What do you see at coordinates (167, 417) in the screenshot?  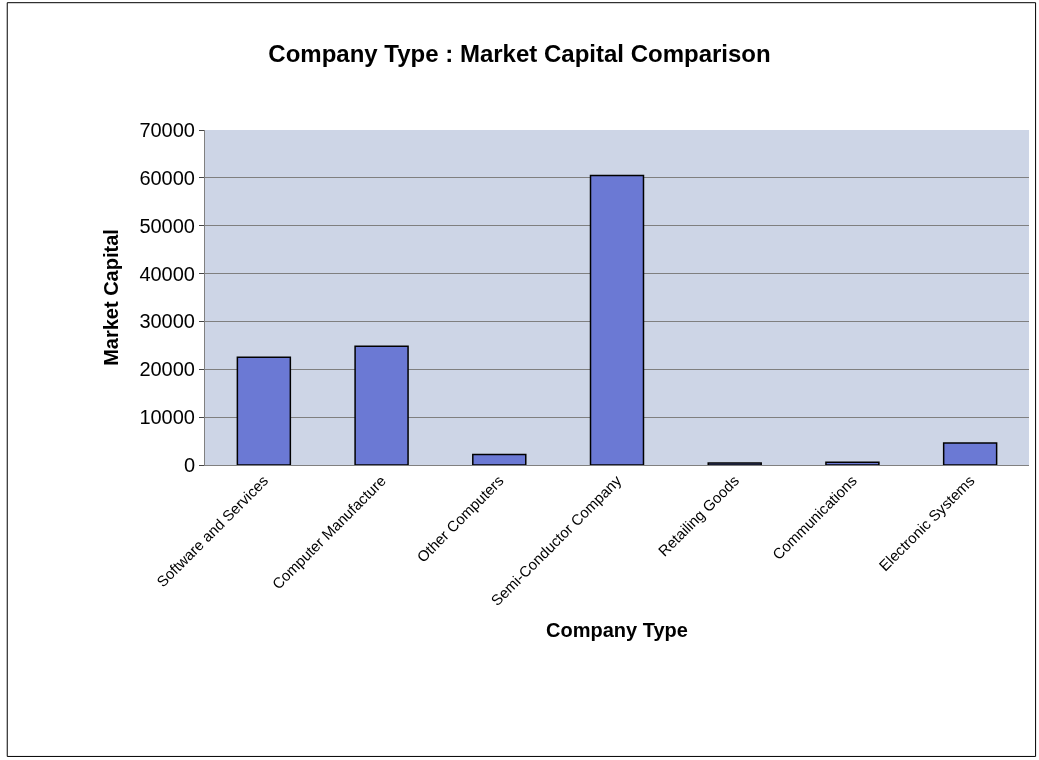 I see `y-tick-label: 10000` at bounding box center [167, 417].